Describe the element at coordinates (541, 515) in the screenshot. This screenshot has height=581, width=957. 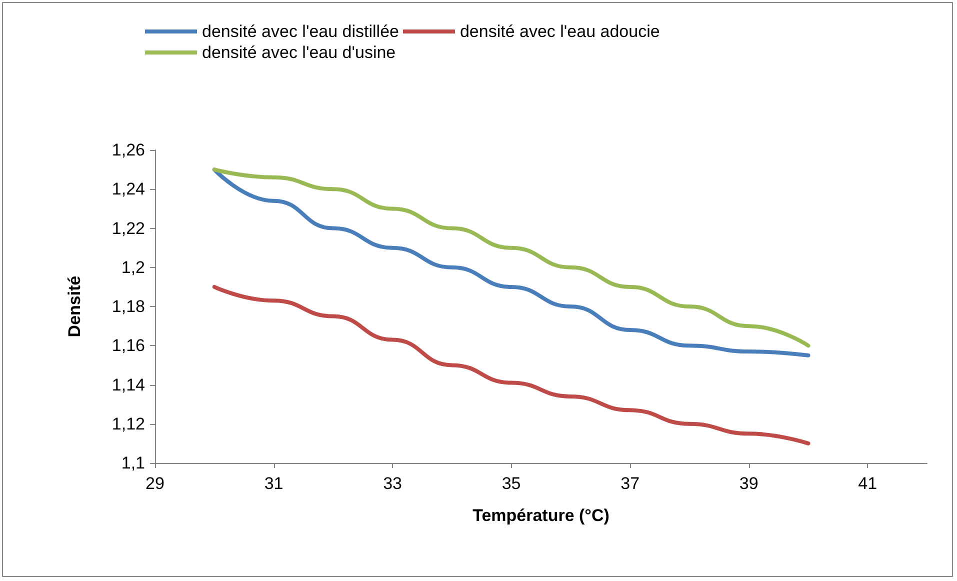
I see `x-axis-title: Température (°C)` at that location.